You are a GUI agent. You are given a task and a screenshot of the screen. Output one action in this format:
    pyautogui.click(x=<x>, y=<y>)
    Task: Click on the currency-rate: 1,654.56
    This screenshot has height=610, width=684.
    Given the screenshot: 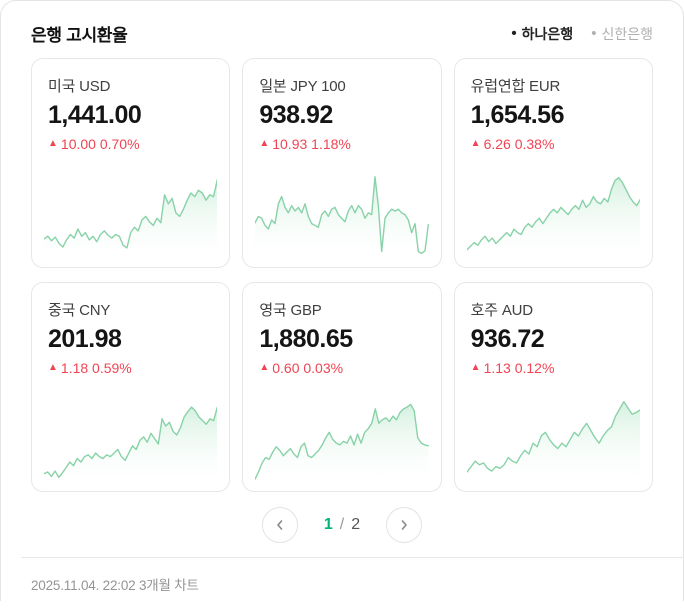 What is the action you would take?
    pyautogui.click(x=553, y=115)
    